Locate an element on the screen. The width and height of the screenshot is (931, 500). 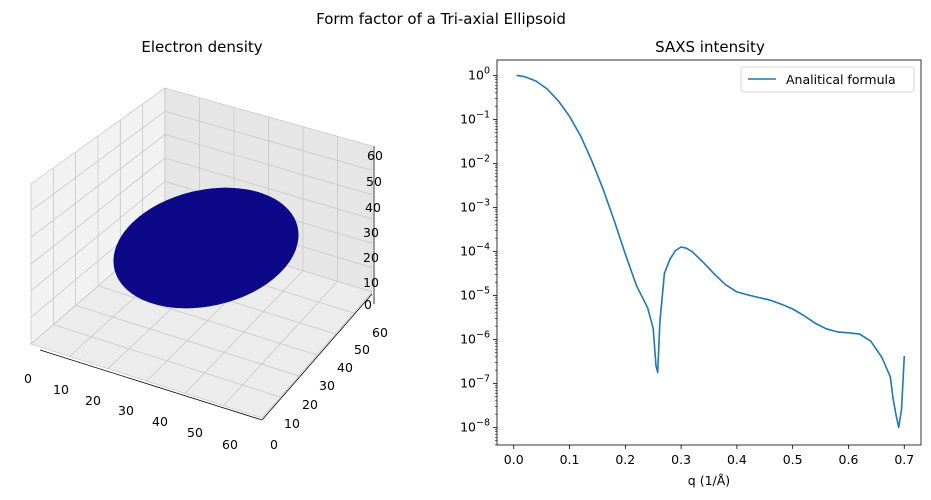
y-tick-label: 10⁻⁴ is located at coordinates (475, 249).